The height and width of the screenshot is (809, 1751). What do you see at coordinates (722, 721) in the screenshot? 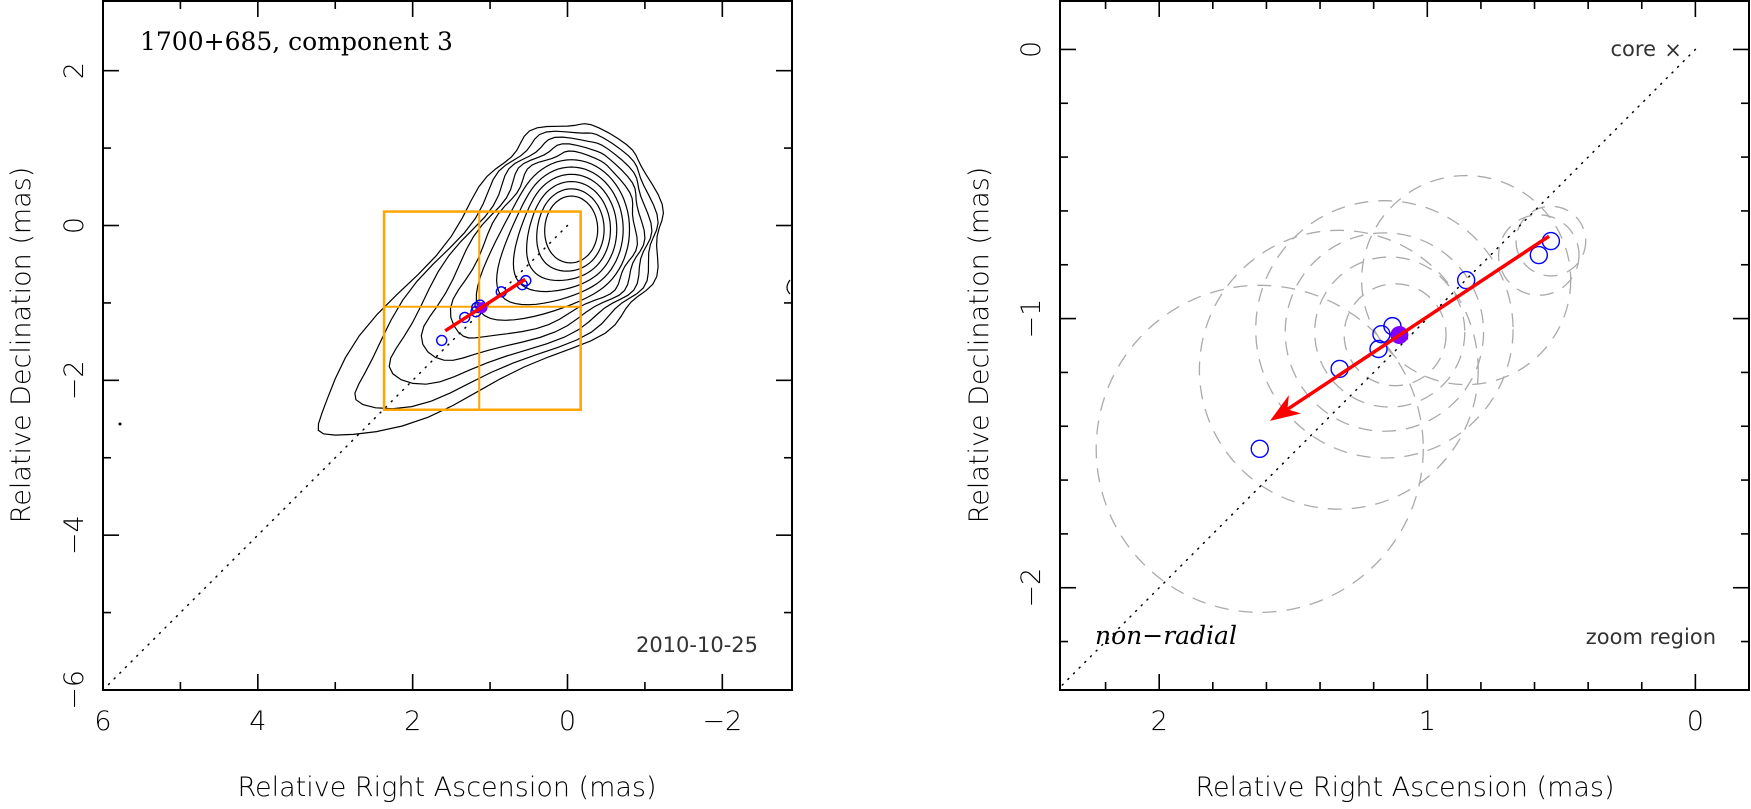
I see `x-tick-label: −2` at bounding box center [722, 721].